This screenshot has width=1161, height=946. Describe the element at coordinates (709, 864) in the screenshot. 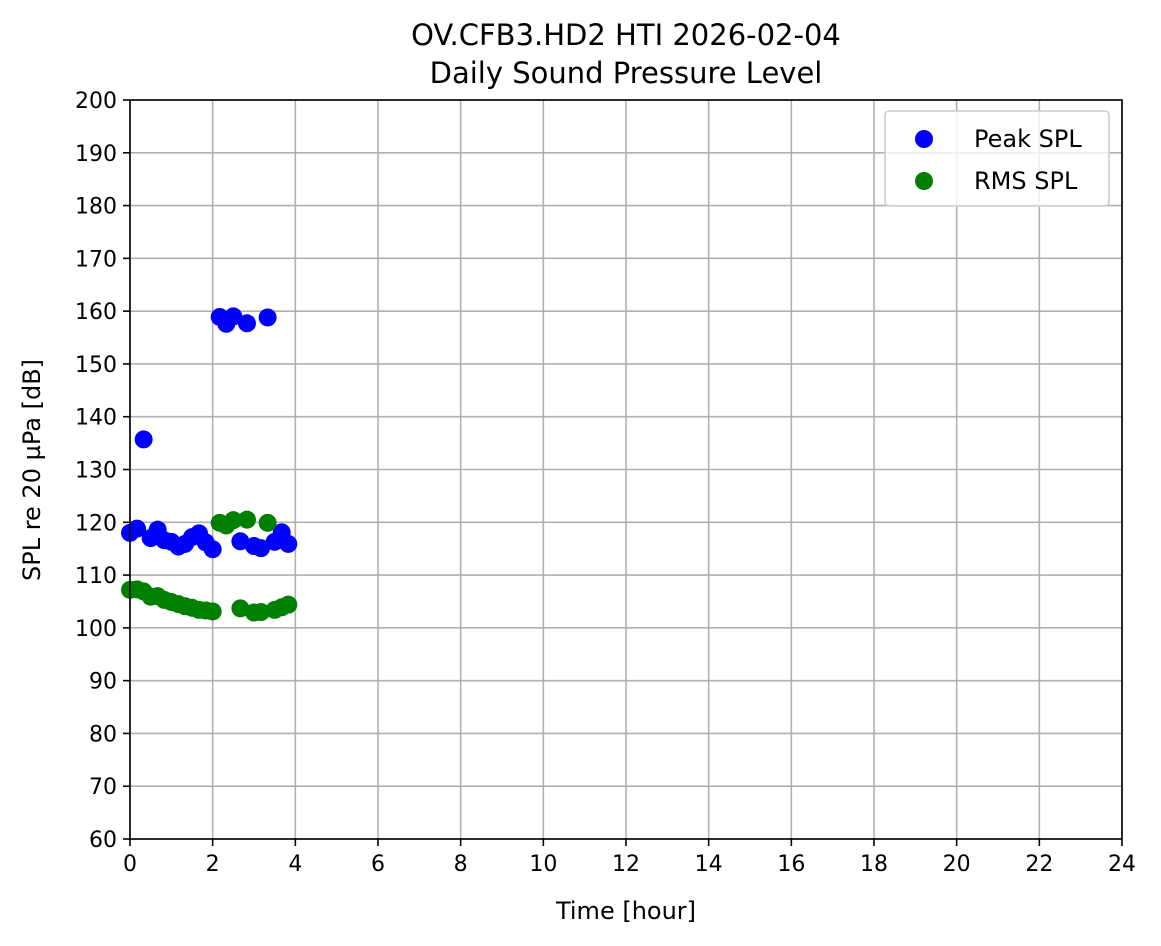

I see `x-tick-label: 14` at that location.